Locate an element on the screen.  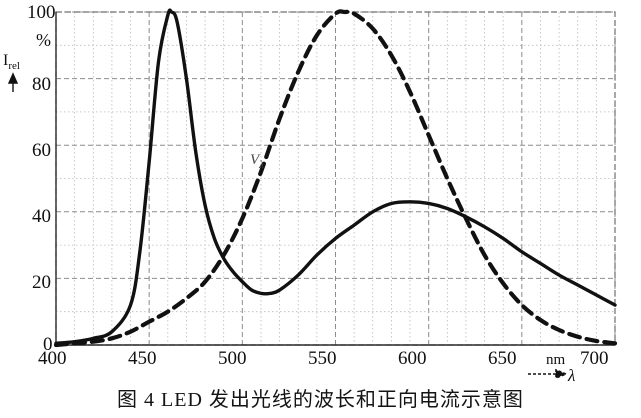
y-axis-unit-percent: % is located at coordinates (43, 40).